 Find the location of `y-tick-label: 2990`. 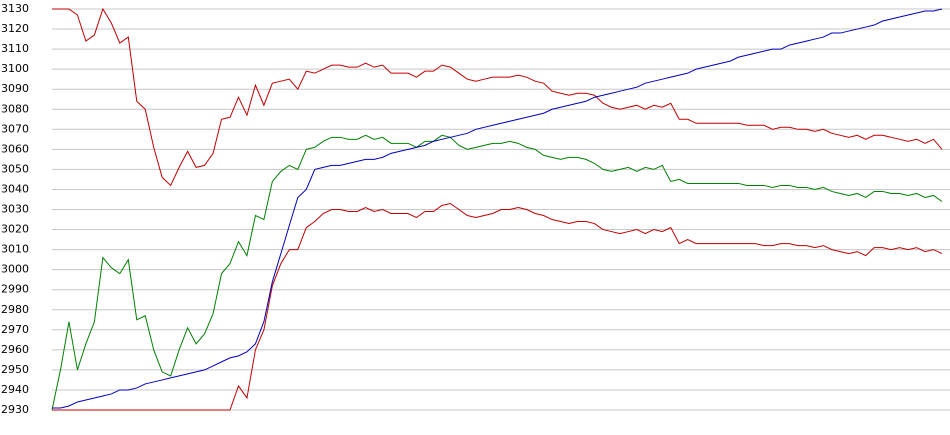

y-tick-label: 2990 is located at coordinates (15, 289).